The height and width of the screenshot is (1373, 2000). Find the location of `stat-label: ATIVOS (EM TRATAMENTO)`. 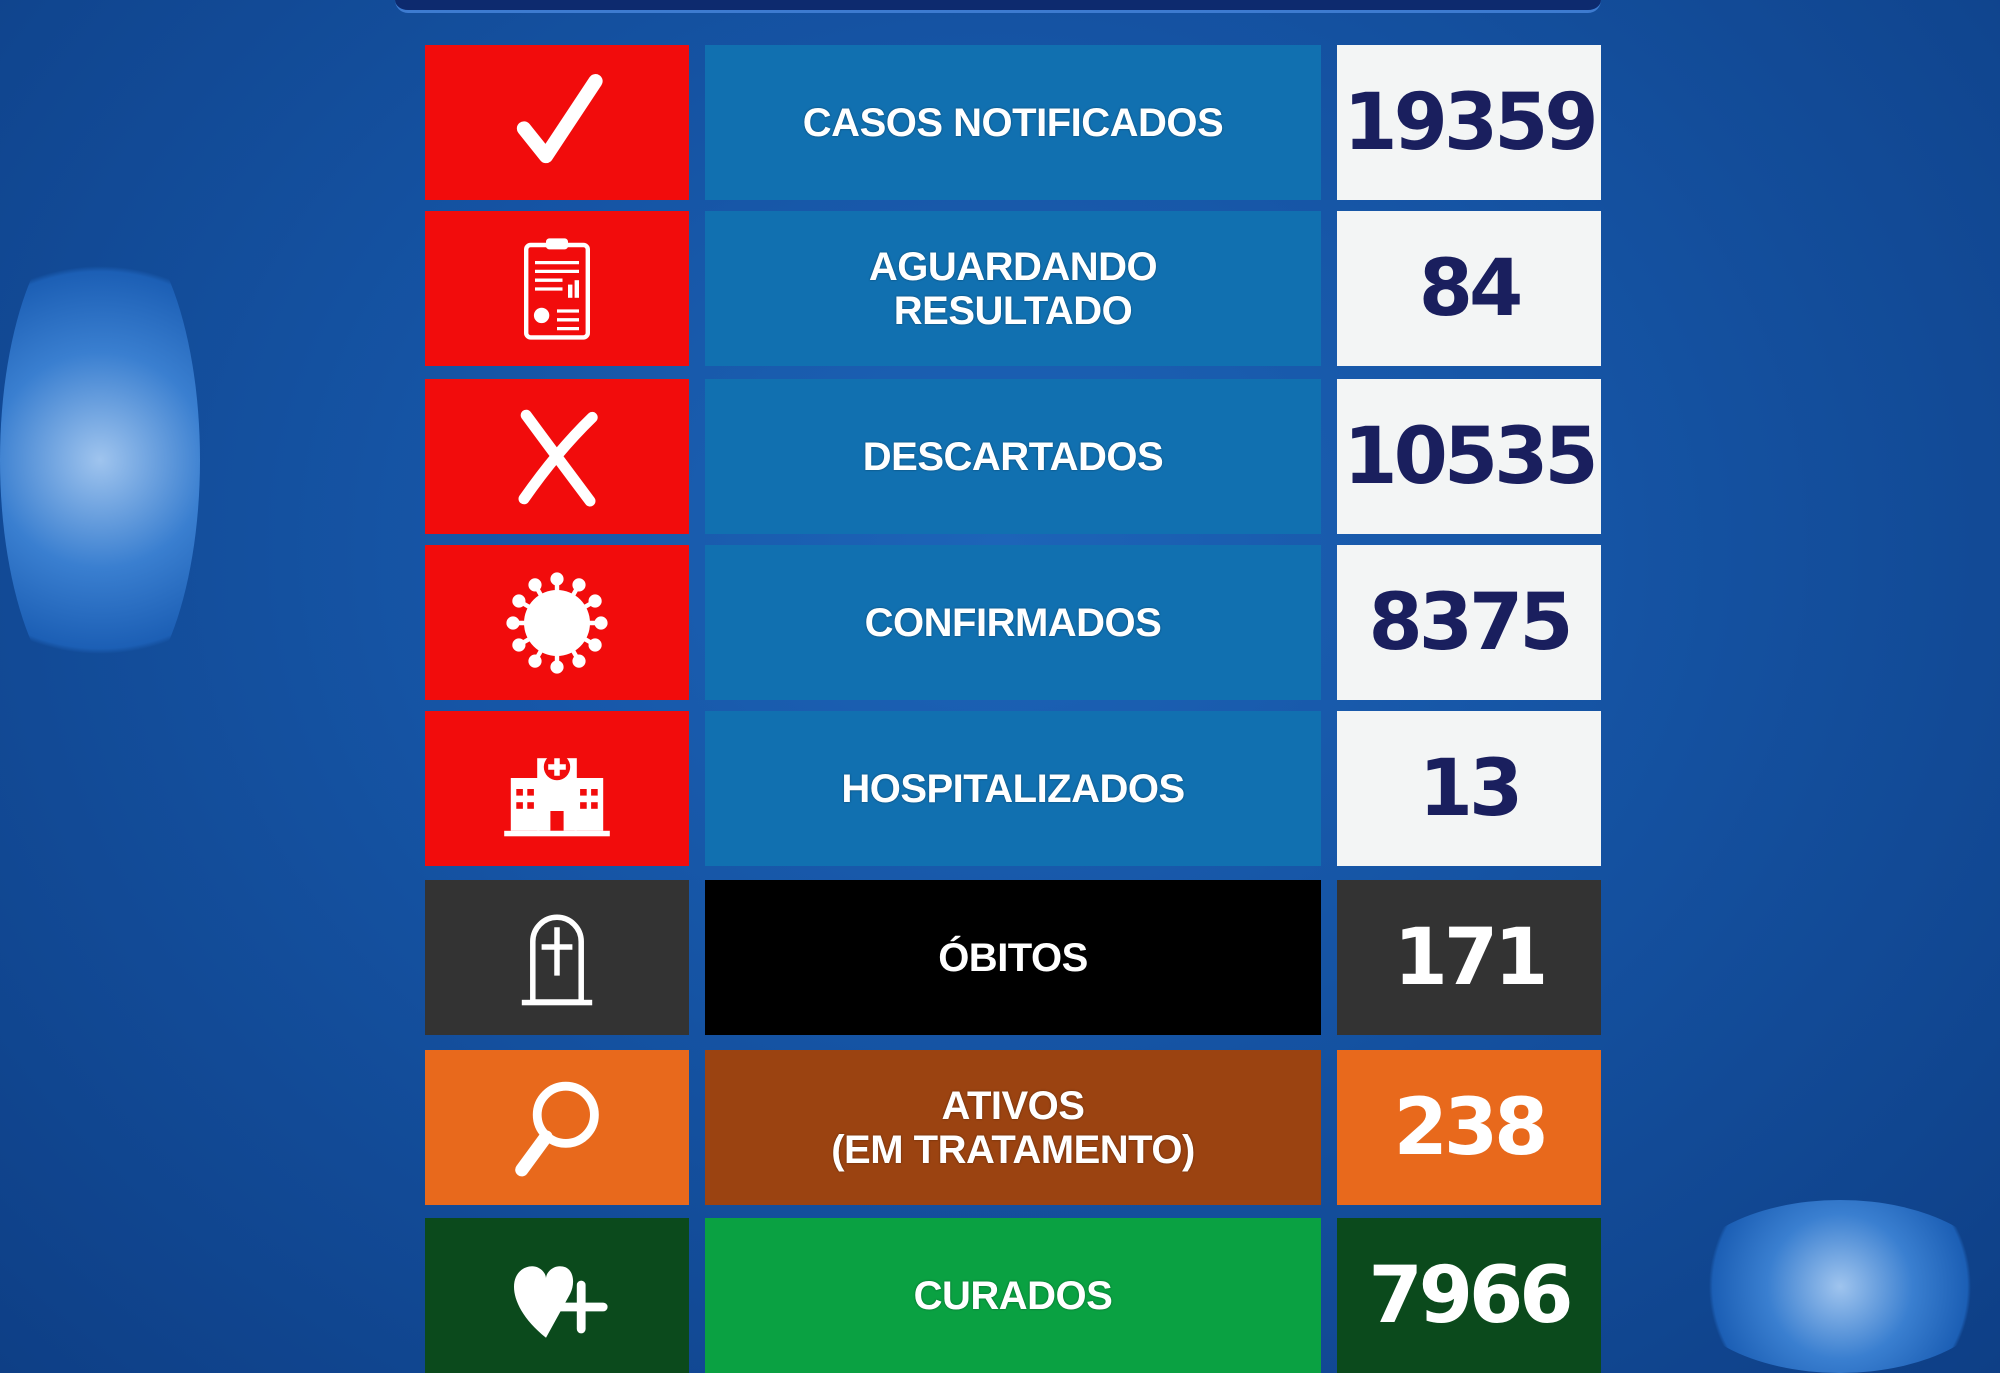

stat-label: ATIVOS (EM TRATAMENTO) is located at coordinates (1013, 1127).